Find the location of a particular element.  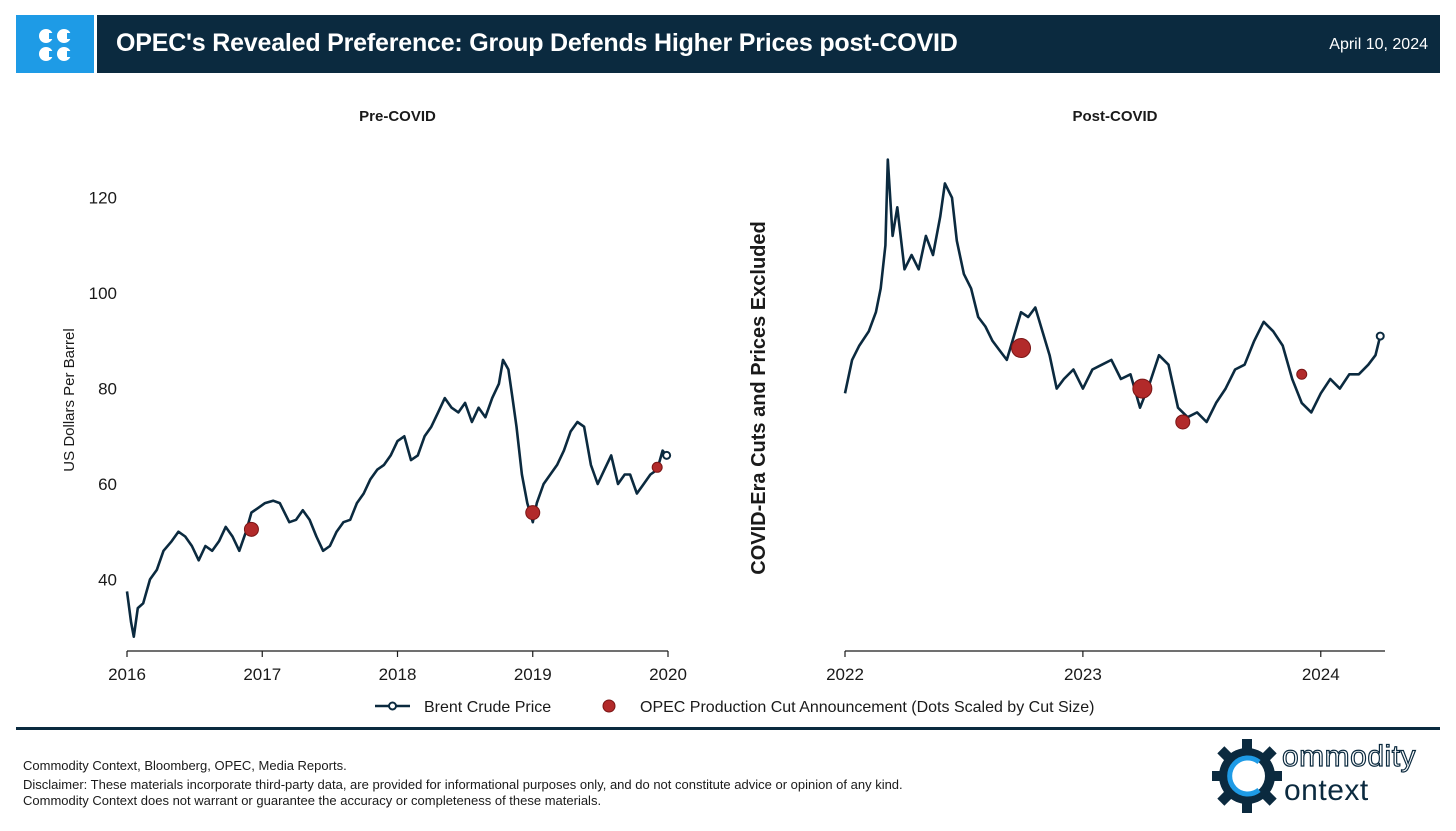

x-tick-label: 2020 is located at coordinates (668, 674).